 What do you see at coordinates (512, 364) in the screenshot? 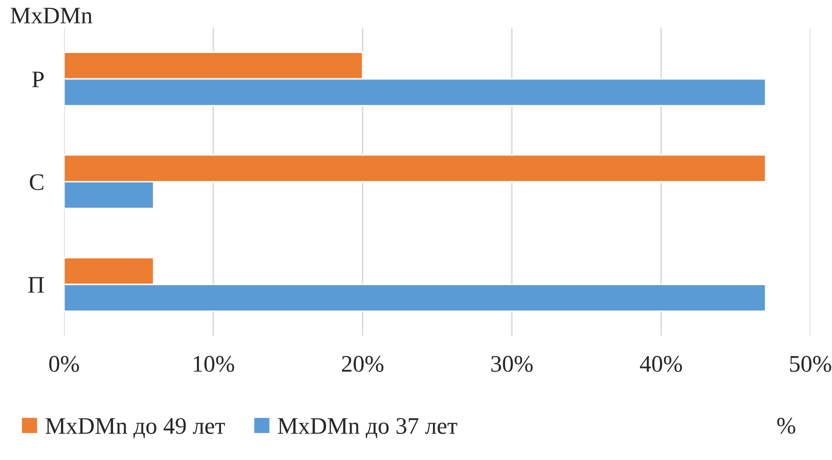
I see `x-tick-label: 30%` at bounding box center [512, 364].